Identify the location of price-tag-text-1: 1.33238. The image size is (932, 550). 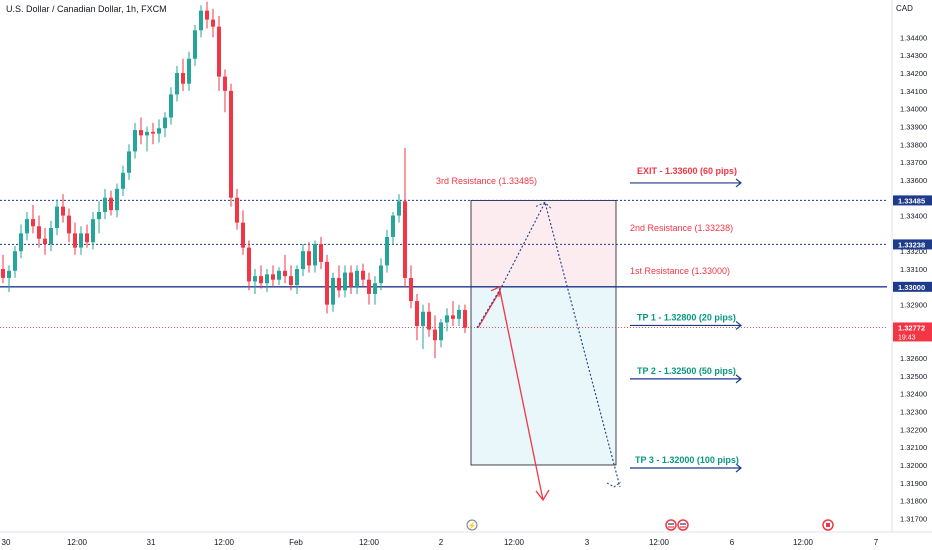
(911, 245).